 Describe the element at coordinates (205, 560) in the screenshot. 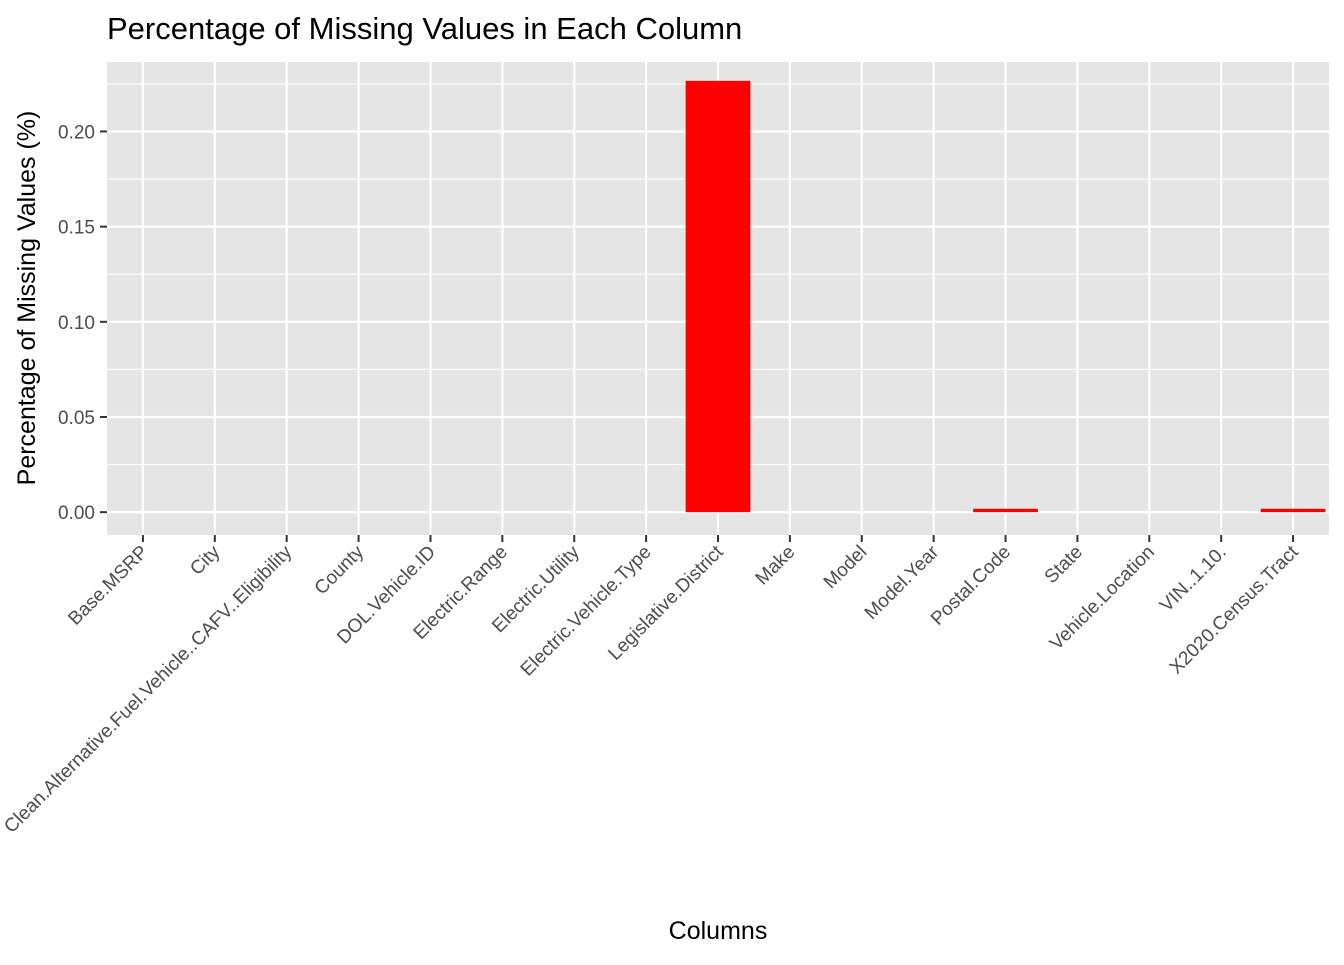

I see `x-tick-label: City` at that location.